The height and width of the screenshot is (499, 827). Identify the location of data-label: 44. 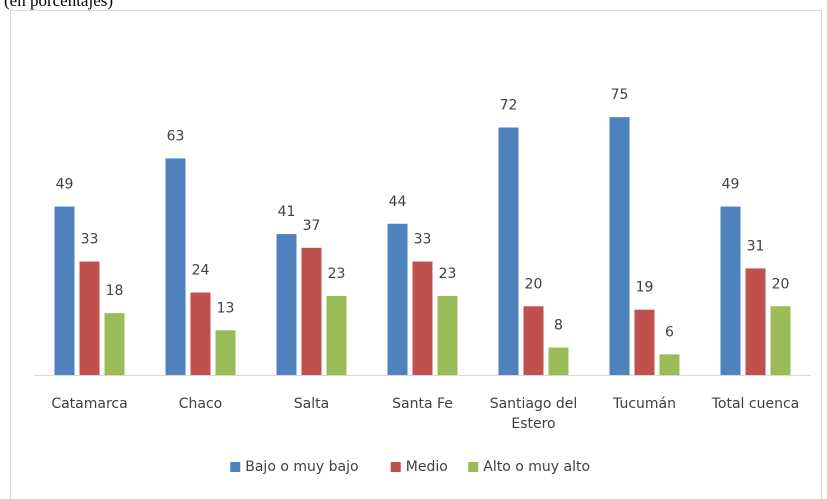
(398, 202).